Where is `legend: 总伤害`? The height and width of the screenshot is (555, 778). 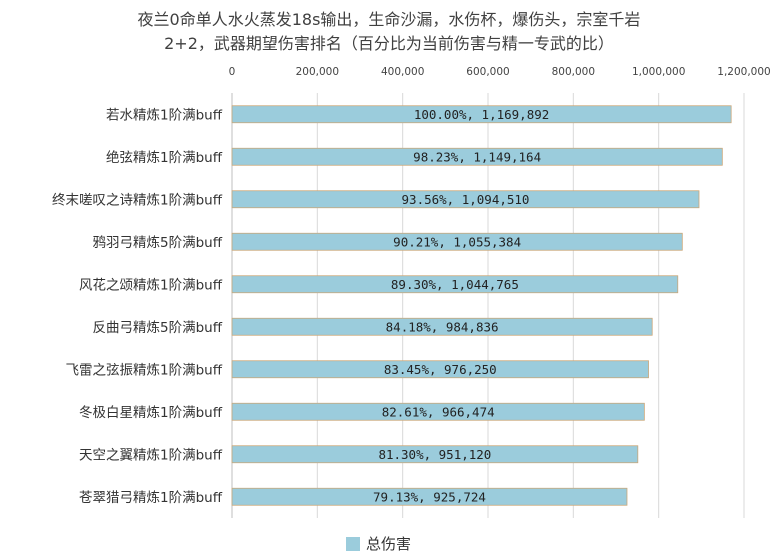
legend: 总伤害 is located at coordinates (378, 544).